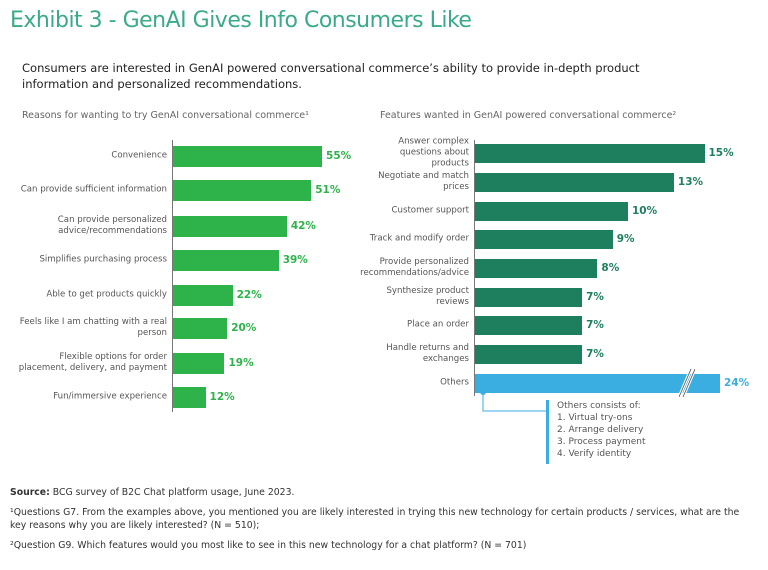 Image resolution: width=768 pixels, height=570 pixels. I want to click on value-label: 20%, so click(244, 328).